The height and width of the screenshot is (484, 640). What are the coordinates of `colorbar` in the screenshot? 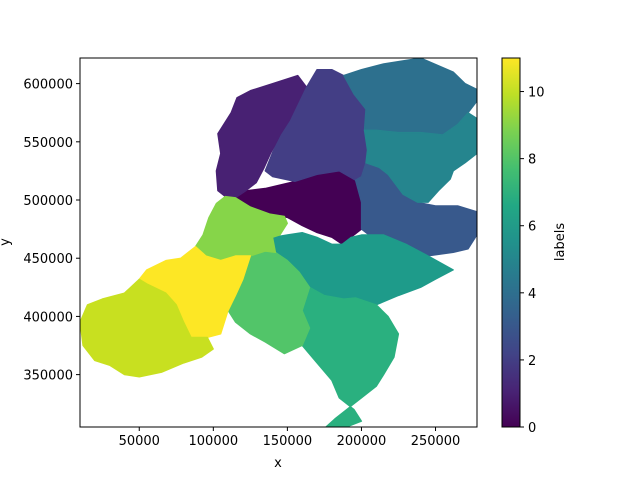 It's located at (511, 242).